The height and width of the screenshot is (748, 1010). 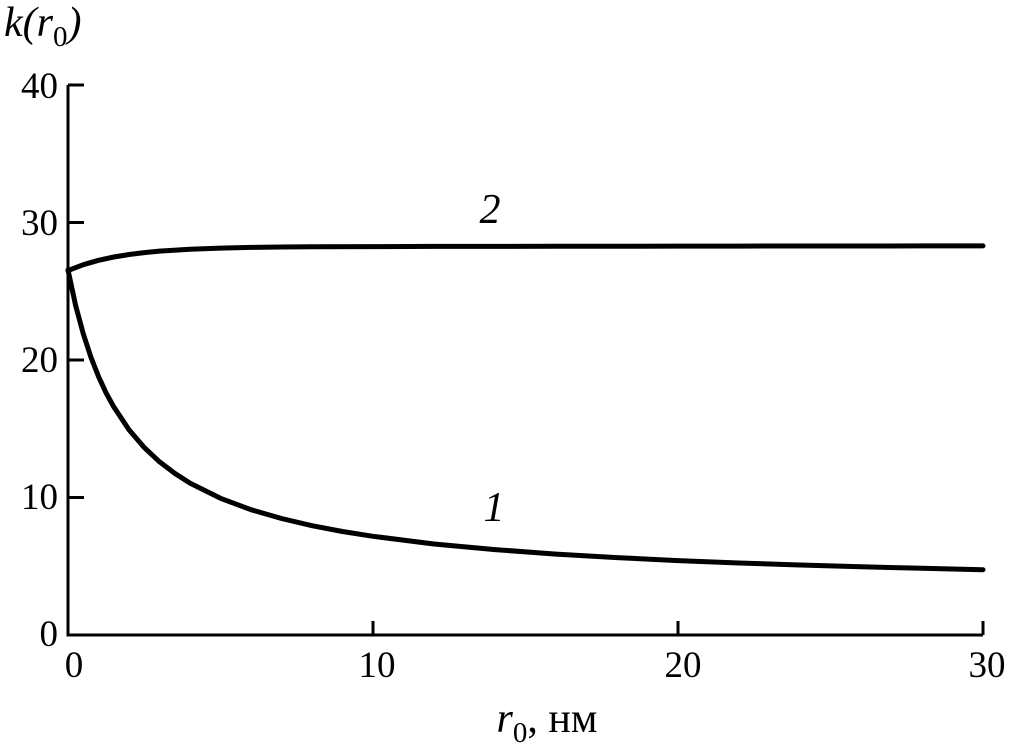 I want to click on y-tick-label-30: 30, so click(x=39, y=223).